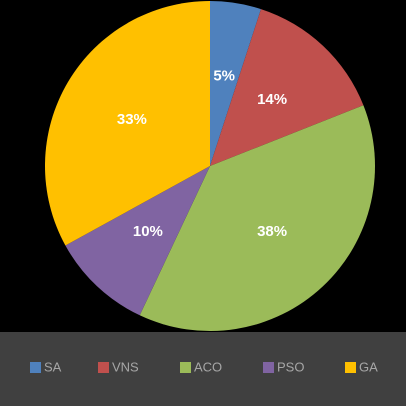 The image size is (406, 406). Describe the element at coordinates (272, 231) in the screenshot. I see `data-label: 38%` at that location.